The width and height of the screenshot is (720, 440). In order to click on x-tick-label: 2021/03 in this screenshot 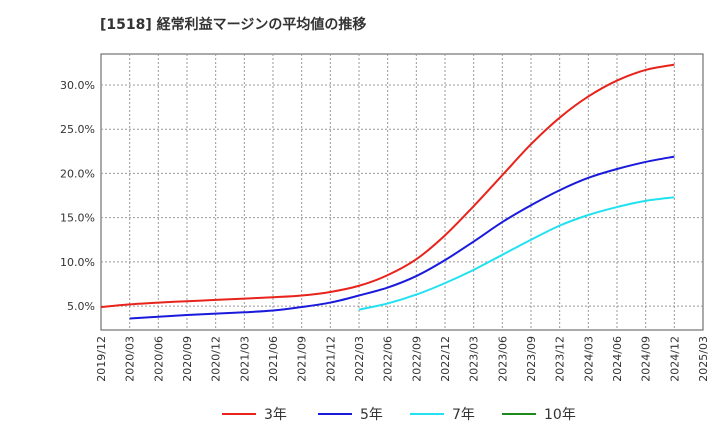, I will do `click(244, 359)`.